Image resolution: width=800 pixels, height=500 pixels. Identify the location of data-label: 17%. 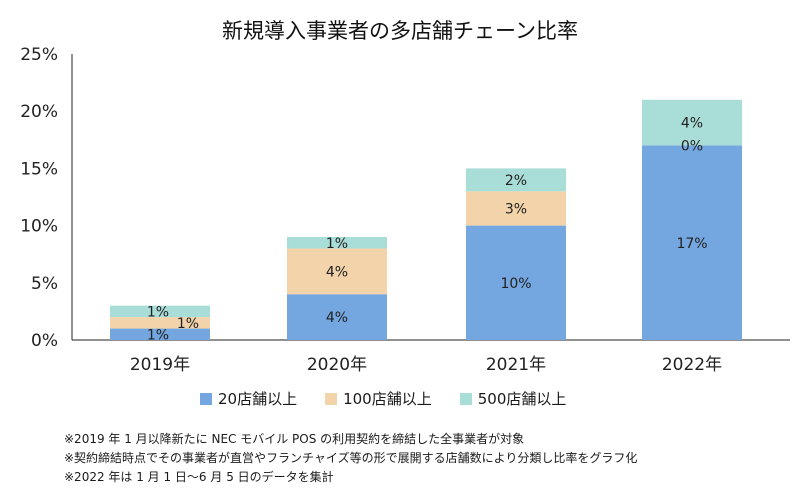
(691, 244).